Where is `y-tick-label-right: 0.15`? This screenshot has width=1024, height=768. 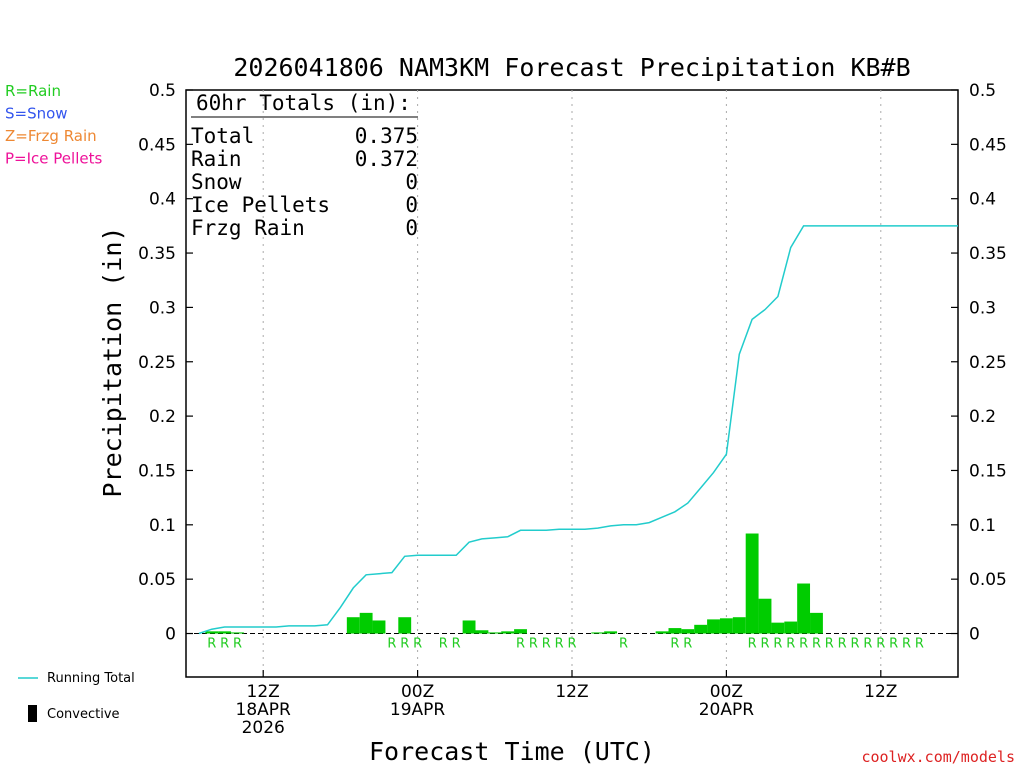
y-tick-label-right: 0.15 is located at coordinates (988, 471).